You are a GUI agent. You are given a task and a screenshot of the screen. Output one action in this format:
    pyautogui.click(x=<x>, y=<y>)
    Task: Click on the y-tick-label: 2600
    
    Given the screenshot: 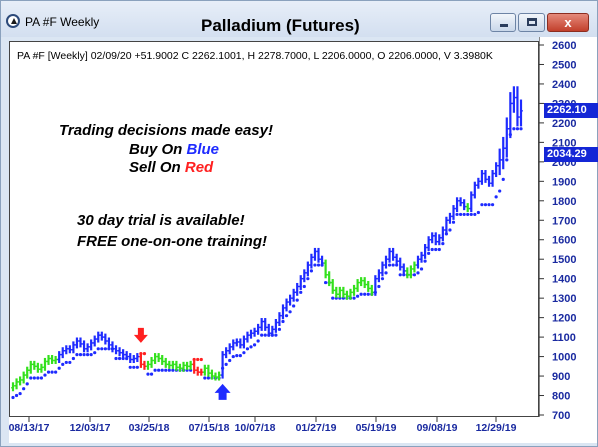 What is the action you would take?
    pyautogui.click(x=564, y=46)
    